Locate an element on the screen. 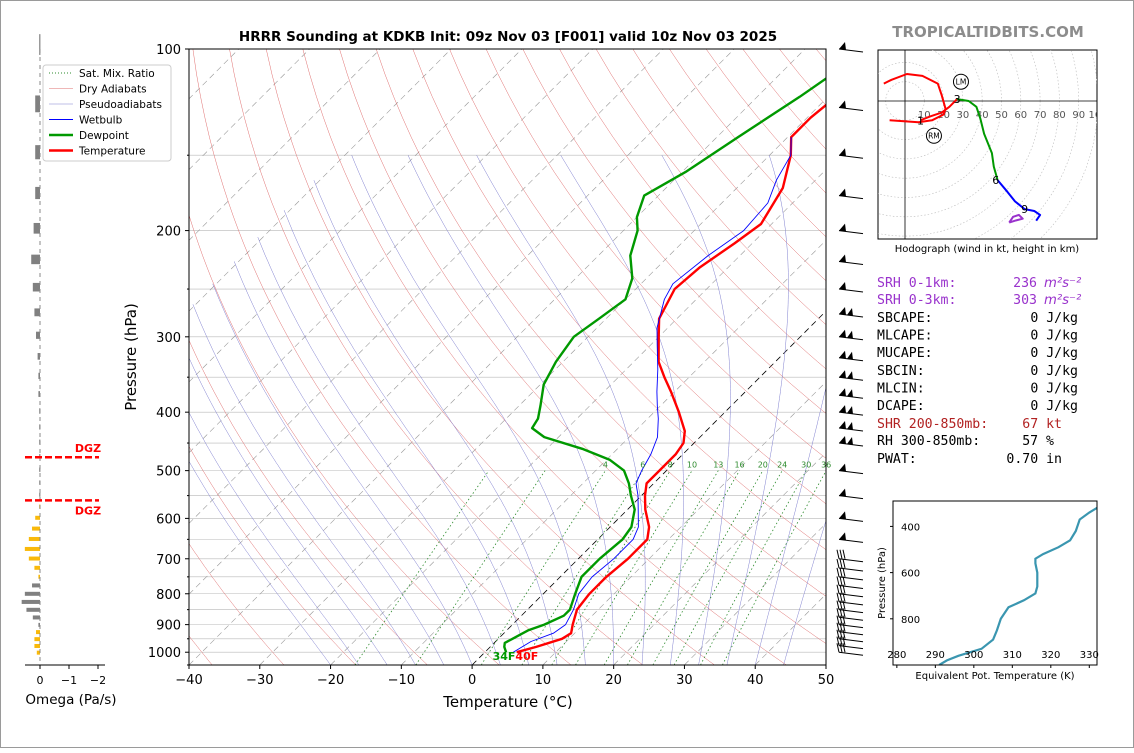 The image size is (1134, 753). te-x-tick-label: 330 is located at coordinates (1089, 655).